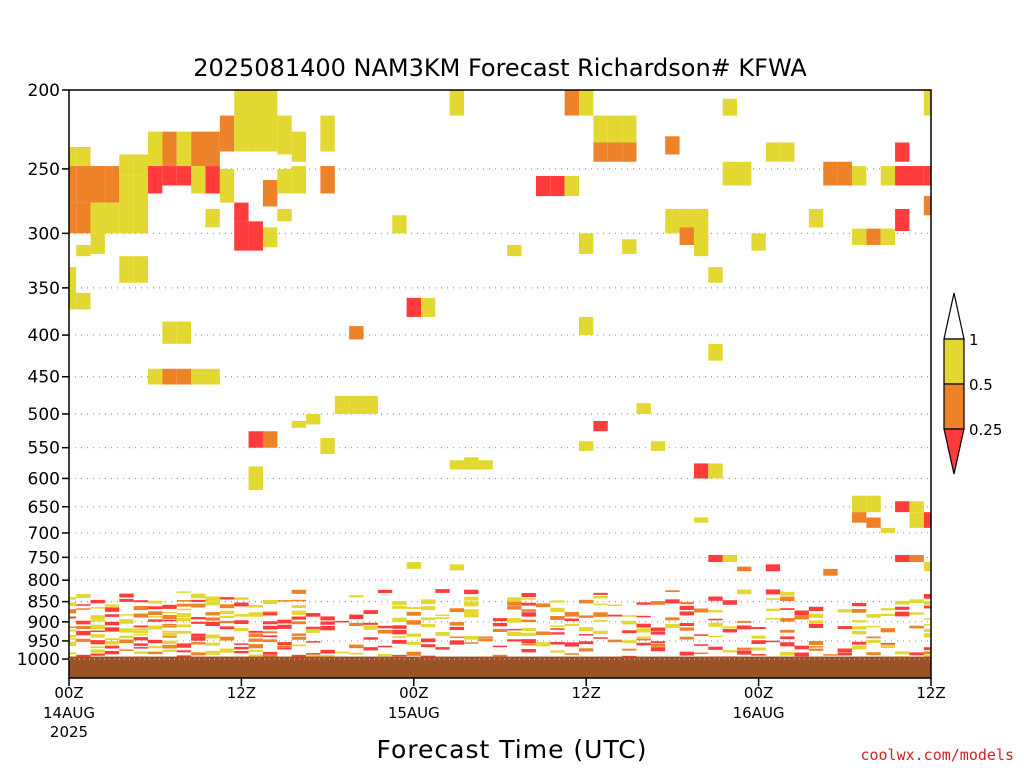 This screenshot has height=768, width=1024. Describe the element at coordinates (44, 91) in the screenshot. I see `y-tick-label: 200` at that location.